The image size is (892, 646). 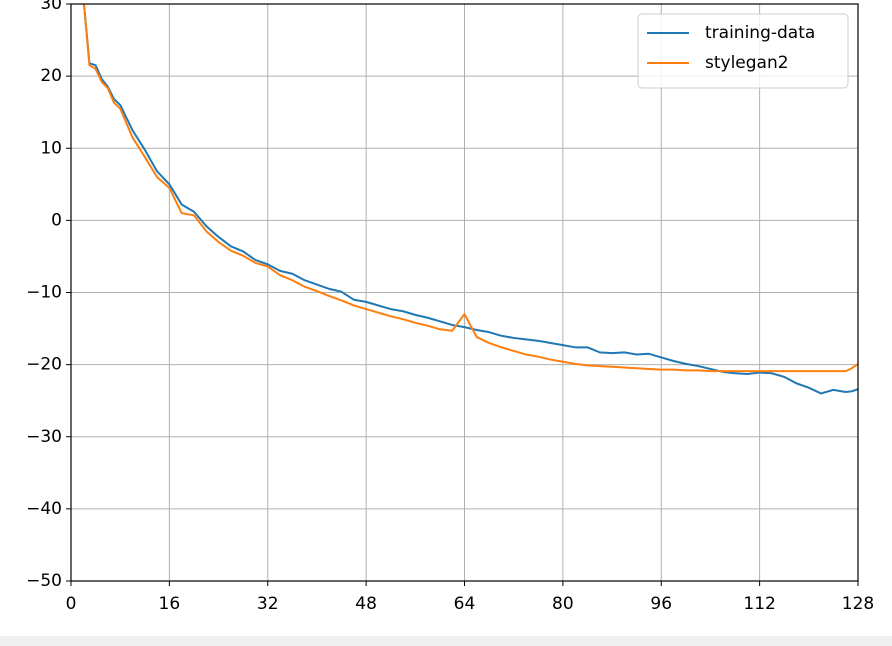 I want to click on y-tick-label: 10, so click(x=51, y=148).